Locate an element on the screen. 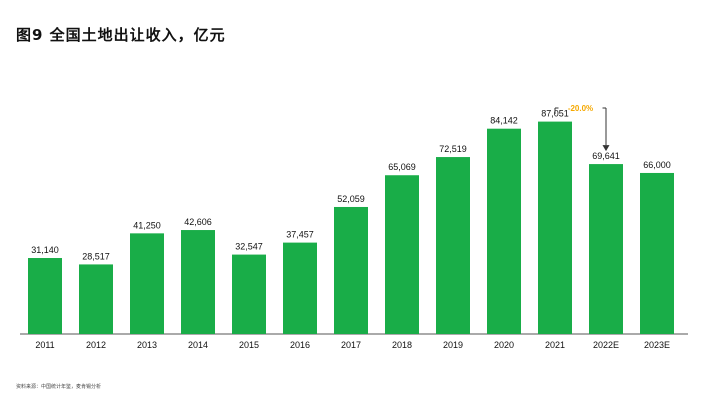 This screenshot has width=705, height=409. source-note: 资料来源：中国统计年鉴，麦肯锡分析 is located at coordinates (59, 387).